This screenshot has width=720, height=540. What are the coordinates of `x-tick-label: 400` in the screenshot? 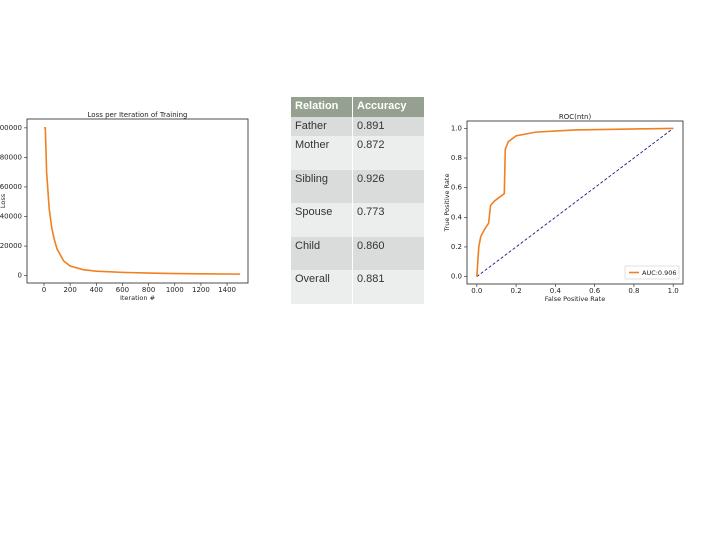 It's located at (96, 290).